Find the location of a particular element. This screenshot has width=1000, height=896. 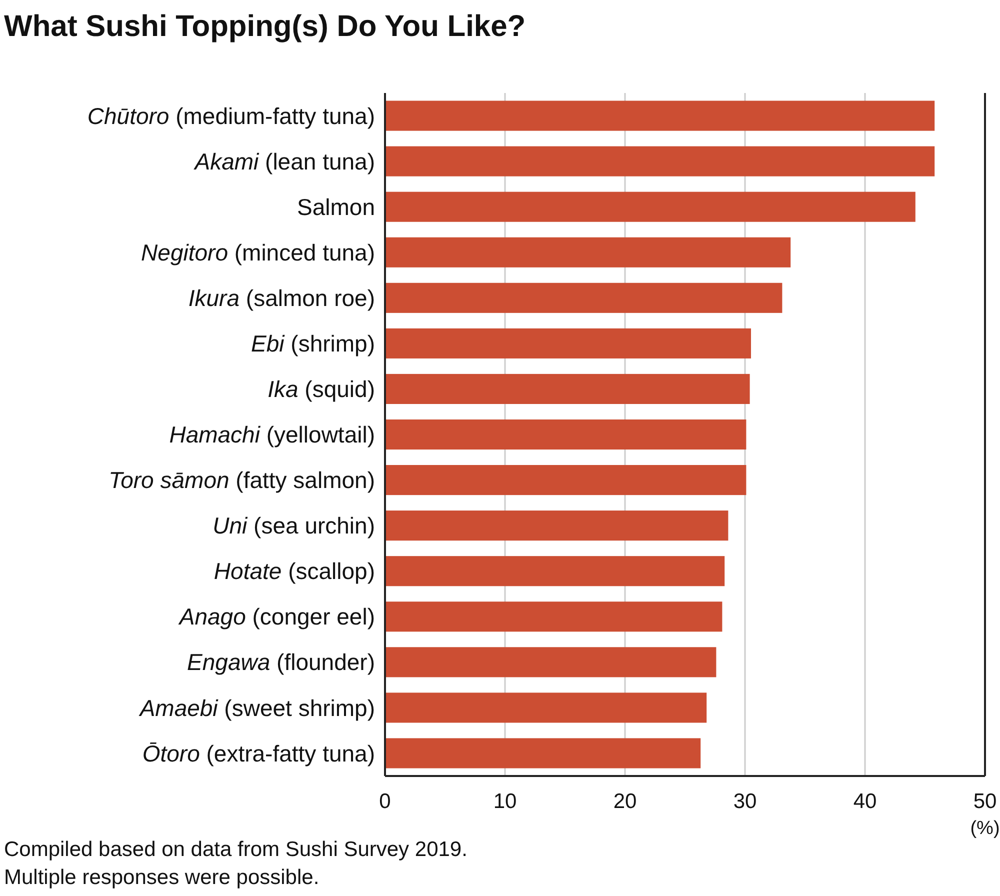

x-tick-label: 30 is located at coordinates (745, 801).